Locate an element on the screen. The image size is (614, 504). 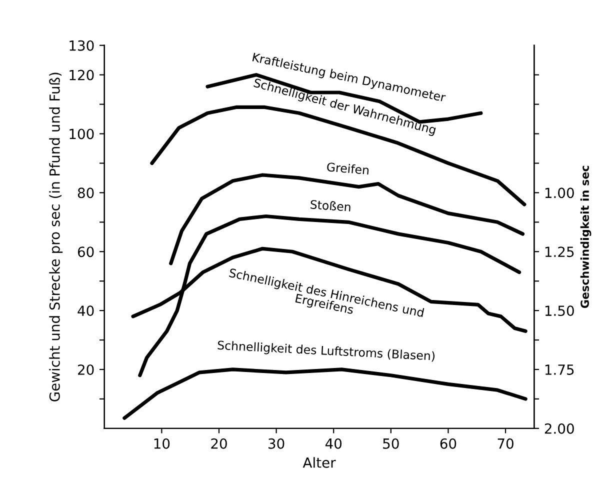
y-tick-label: 20 is located at coordinates (86, 369).